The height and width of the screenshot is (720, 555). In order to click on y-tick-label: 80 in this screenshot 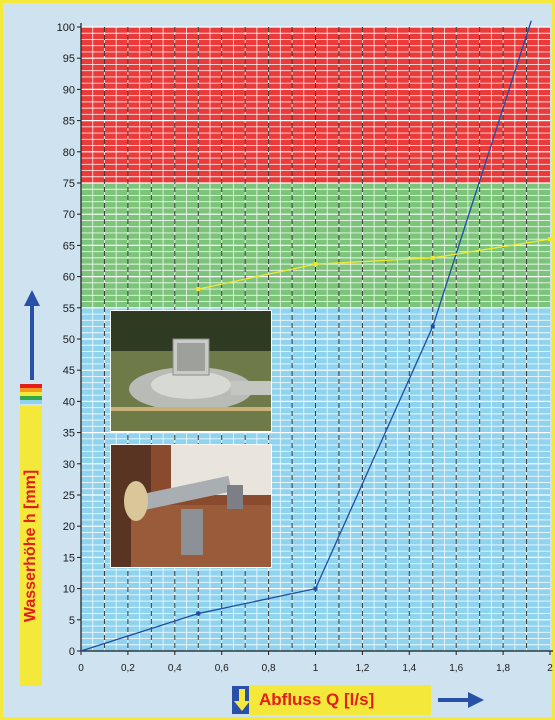, I will do `click(69, 153)`.